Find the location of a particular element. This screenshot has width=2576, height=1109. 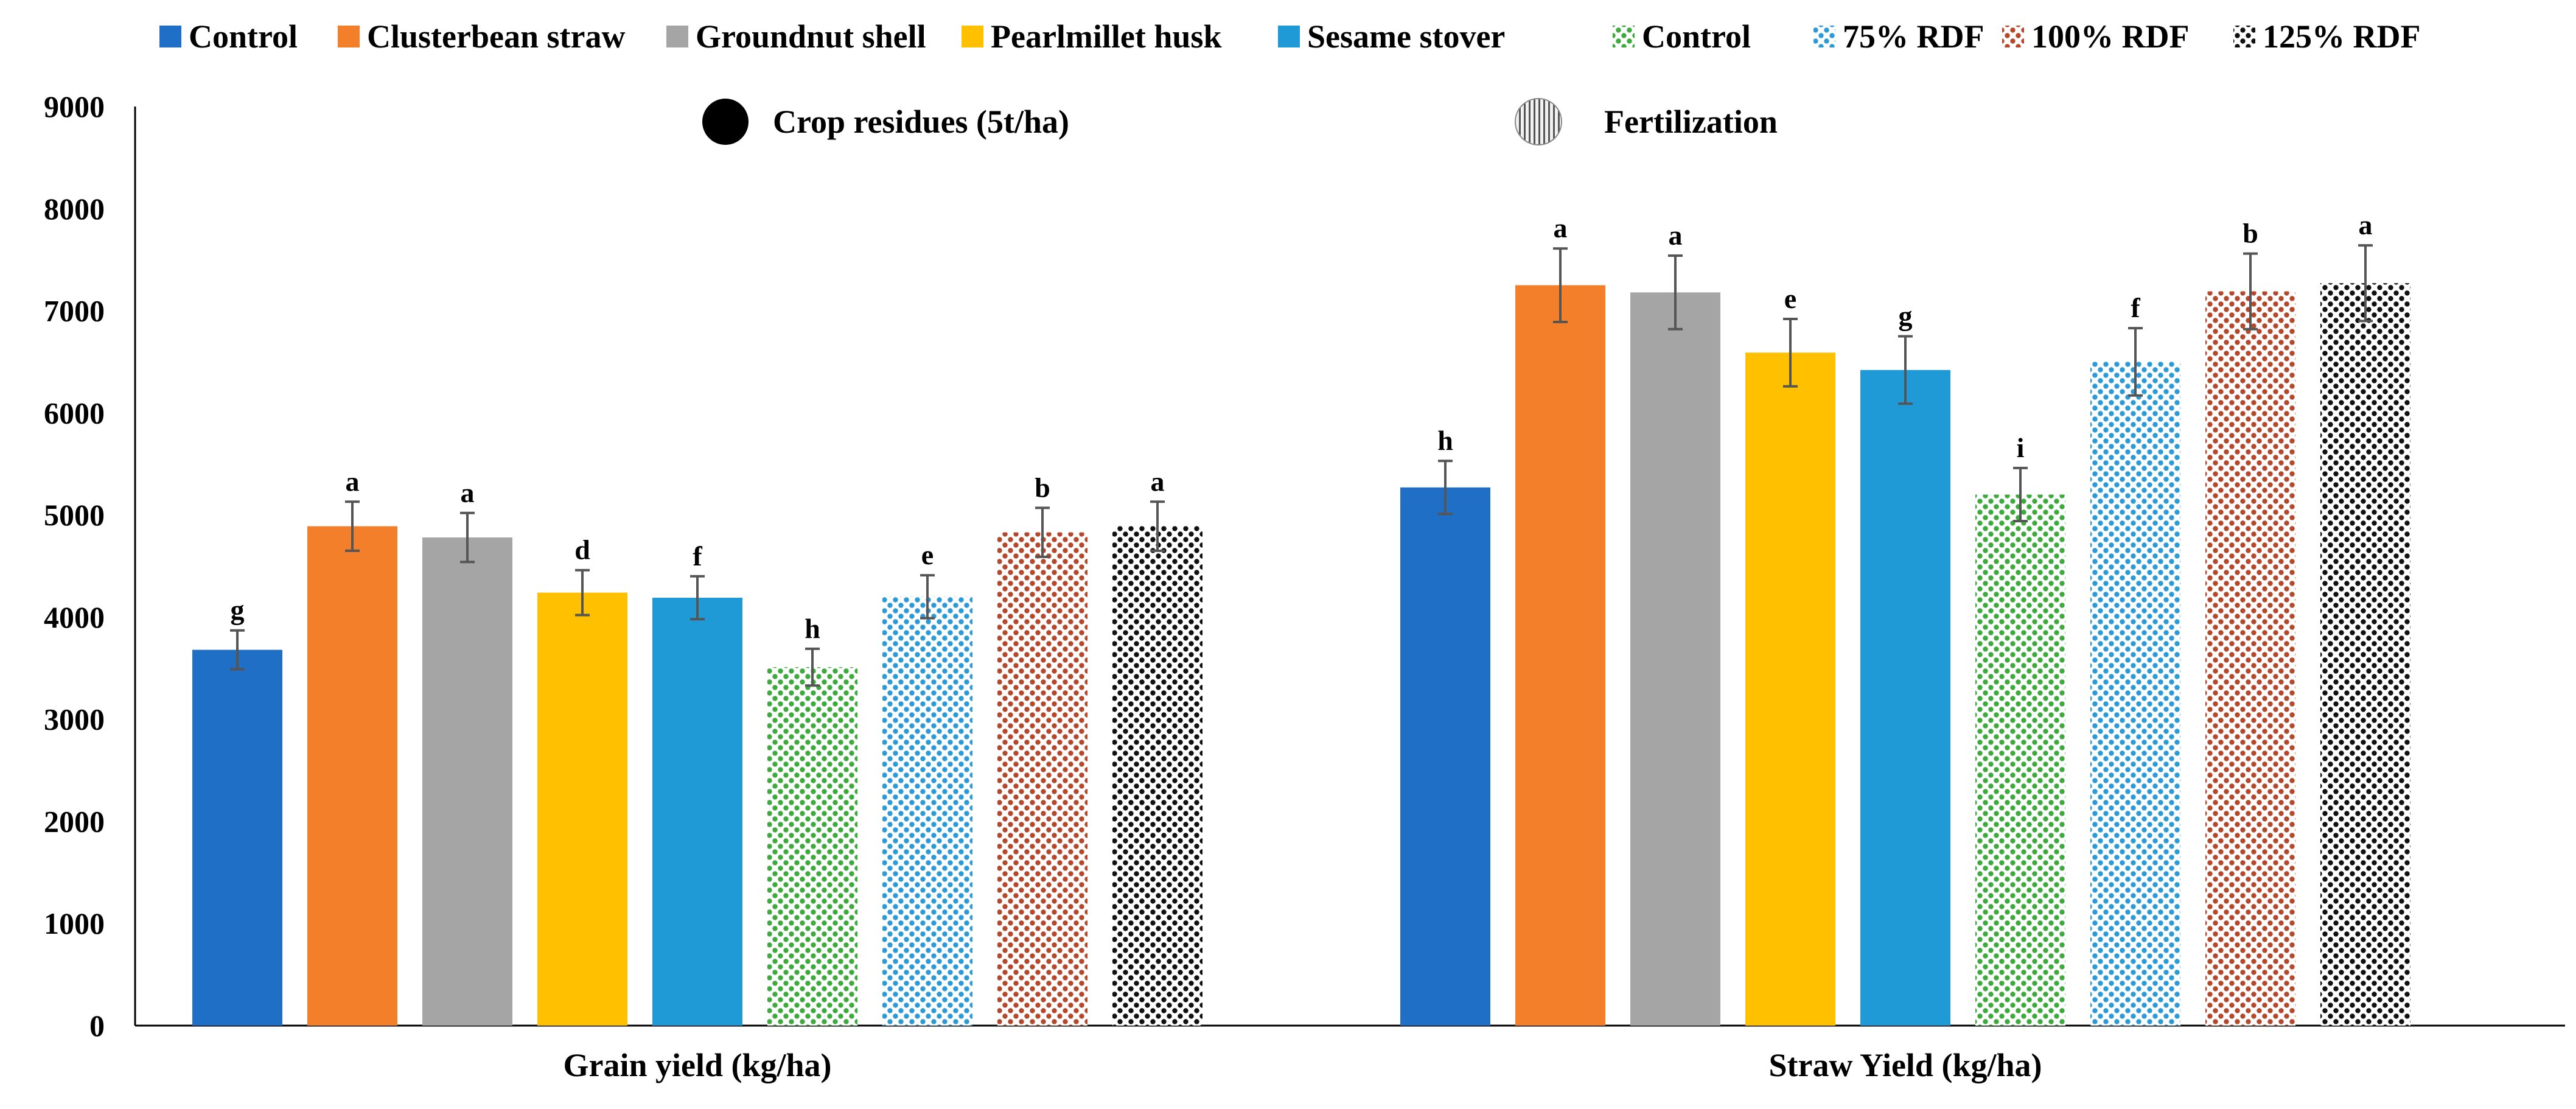

bar-groundnut-shell-straw is located at coordinates (1675, 659).